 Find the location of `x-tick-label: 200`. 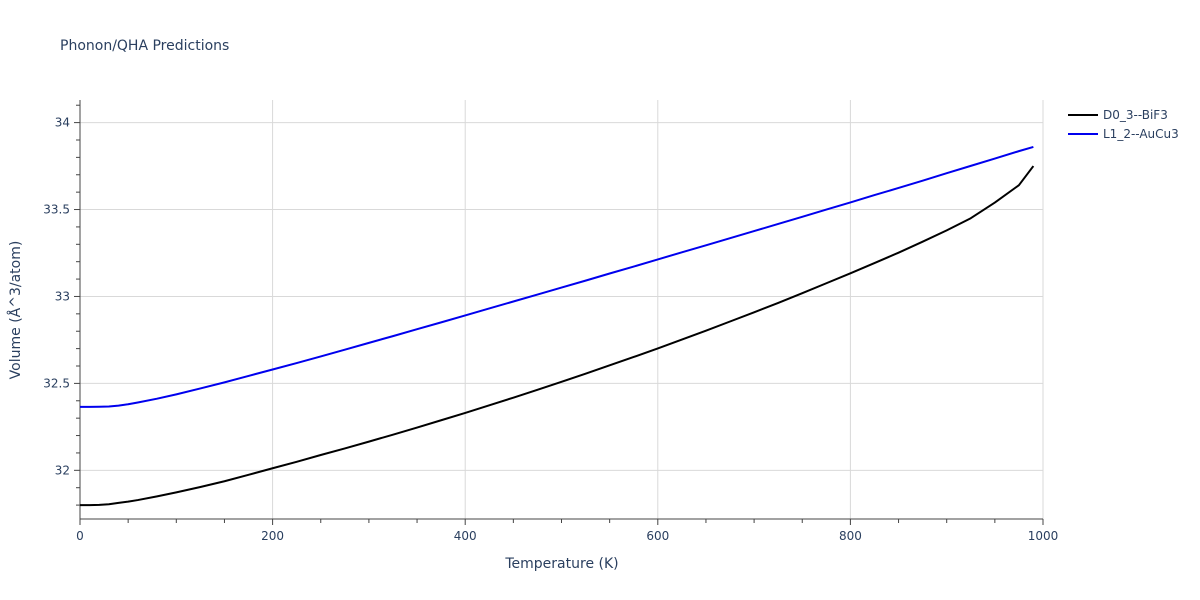

x-tick-label: 200 is located at coordinates (272, 536).